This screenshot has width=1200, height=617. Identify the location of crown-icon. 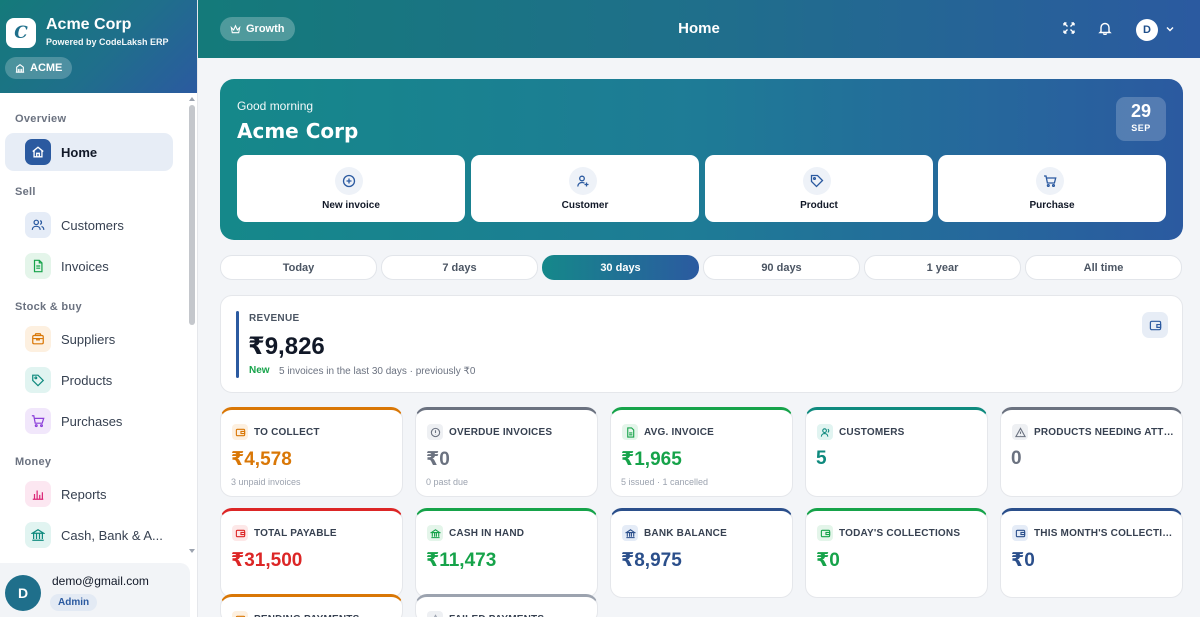
(235, 28).